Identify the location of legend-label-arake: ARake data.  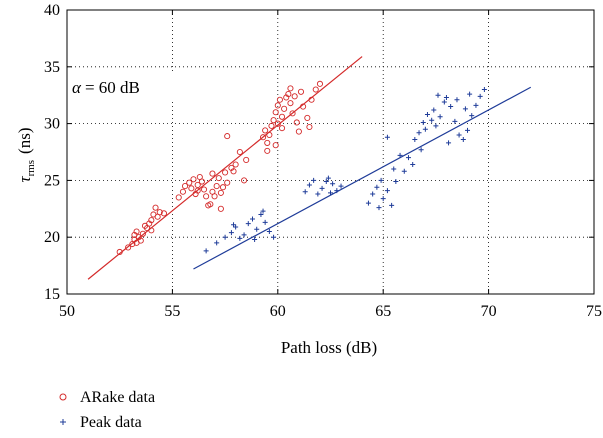
(117, 397).